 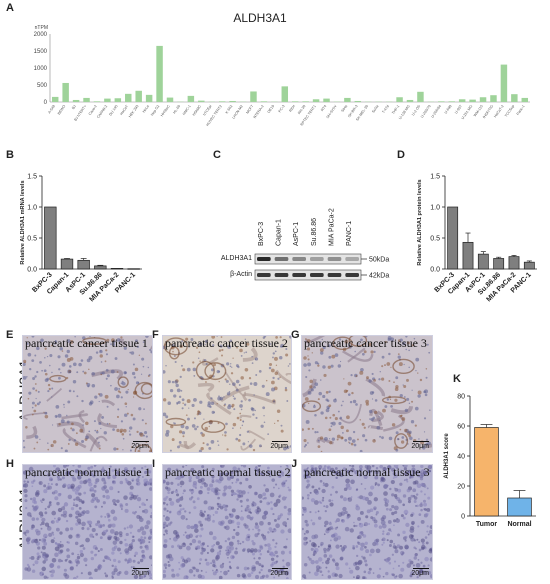 What do you see at coordinates (155, 335) in the screenshot?
I see `panel-label-f: F` at bounding box center [155, 335].